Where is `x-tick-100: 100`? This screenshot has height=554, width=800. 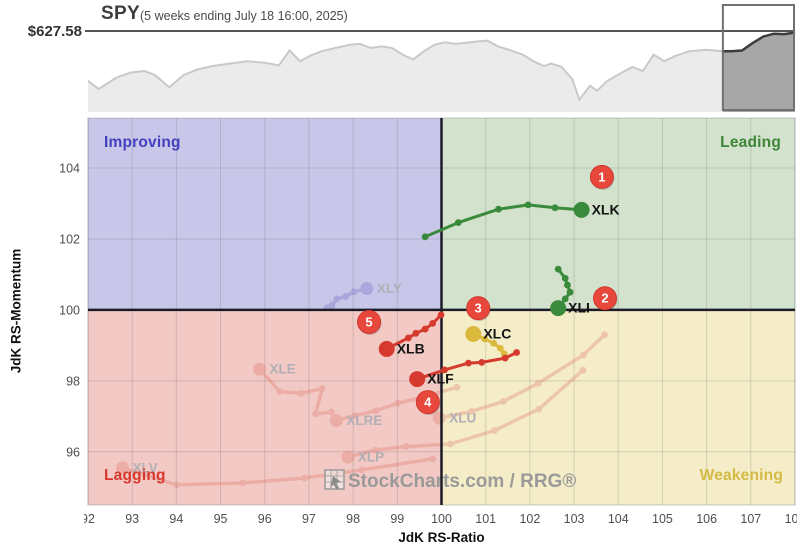 x-tick-100: 100 is located at coordinates (441, 519).